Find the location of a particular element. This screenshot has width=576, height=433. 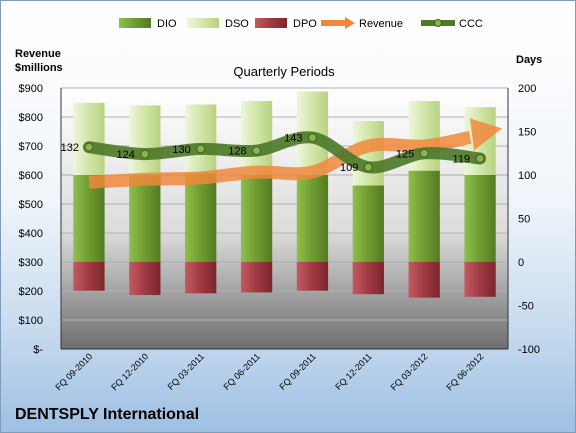

left-tick-label: $800 is located at coordinates (31, 118).